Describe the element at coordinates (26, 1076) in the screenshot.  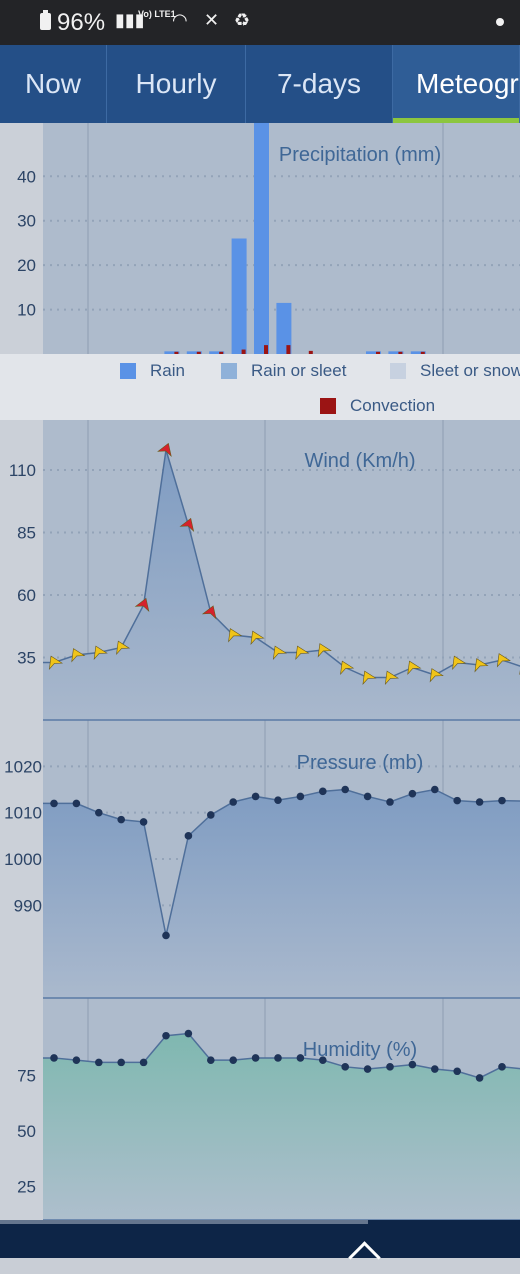
I see `y-tick-label: 75` at that location.